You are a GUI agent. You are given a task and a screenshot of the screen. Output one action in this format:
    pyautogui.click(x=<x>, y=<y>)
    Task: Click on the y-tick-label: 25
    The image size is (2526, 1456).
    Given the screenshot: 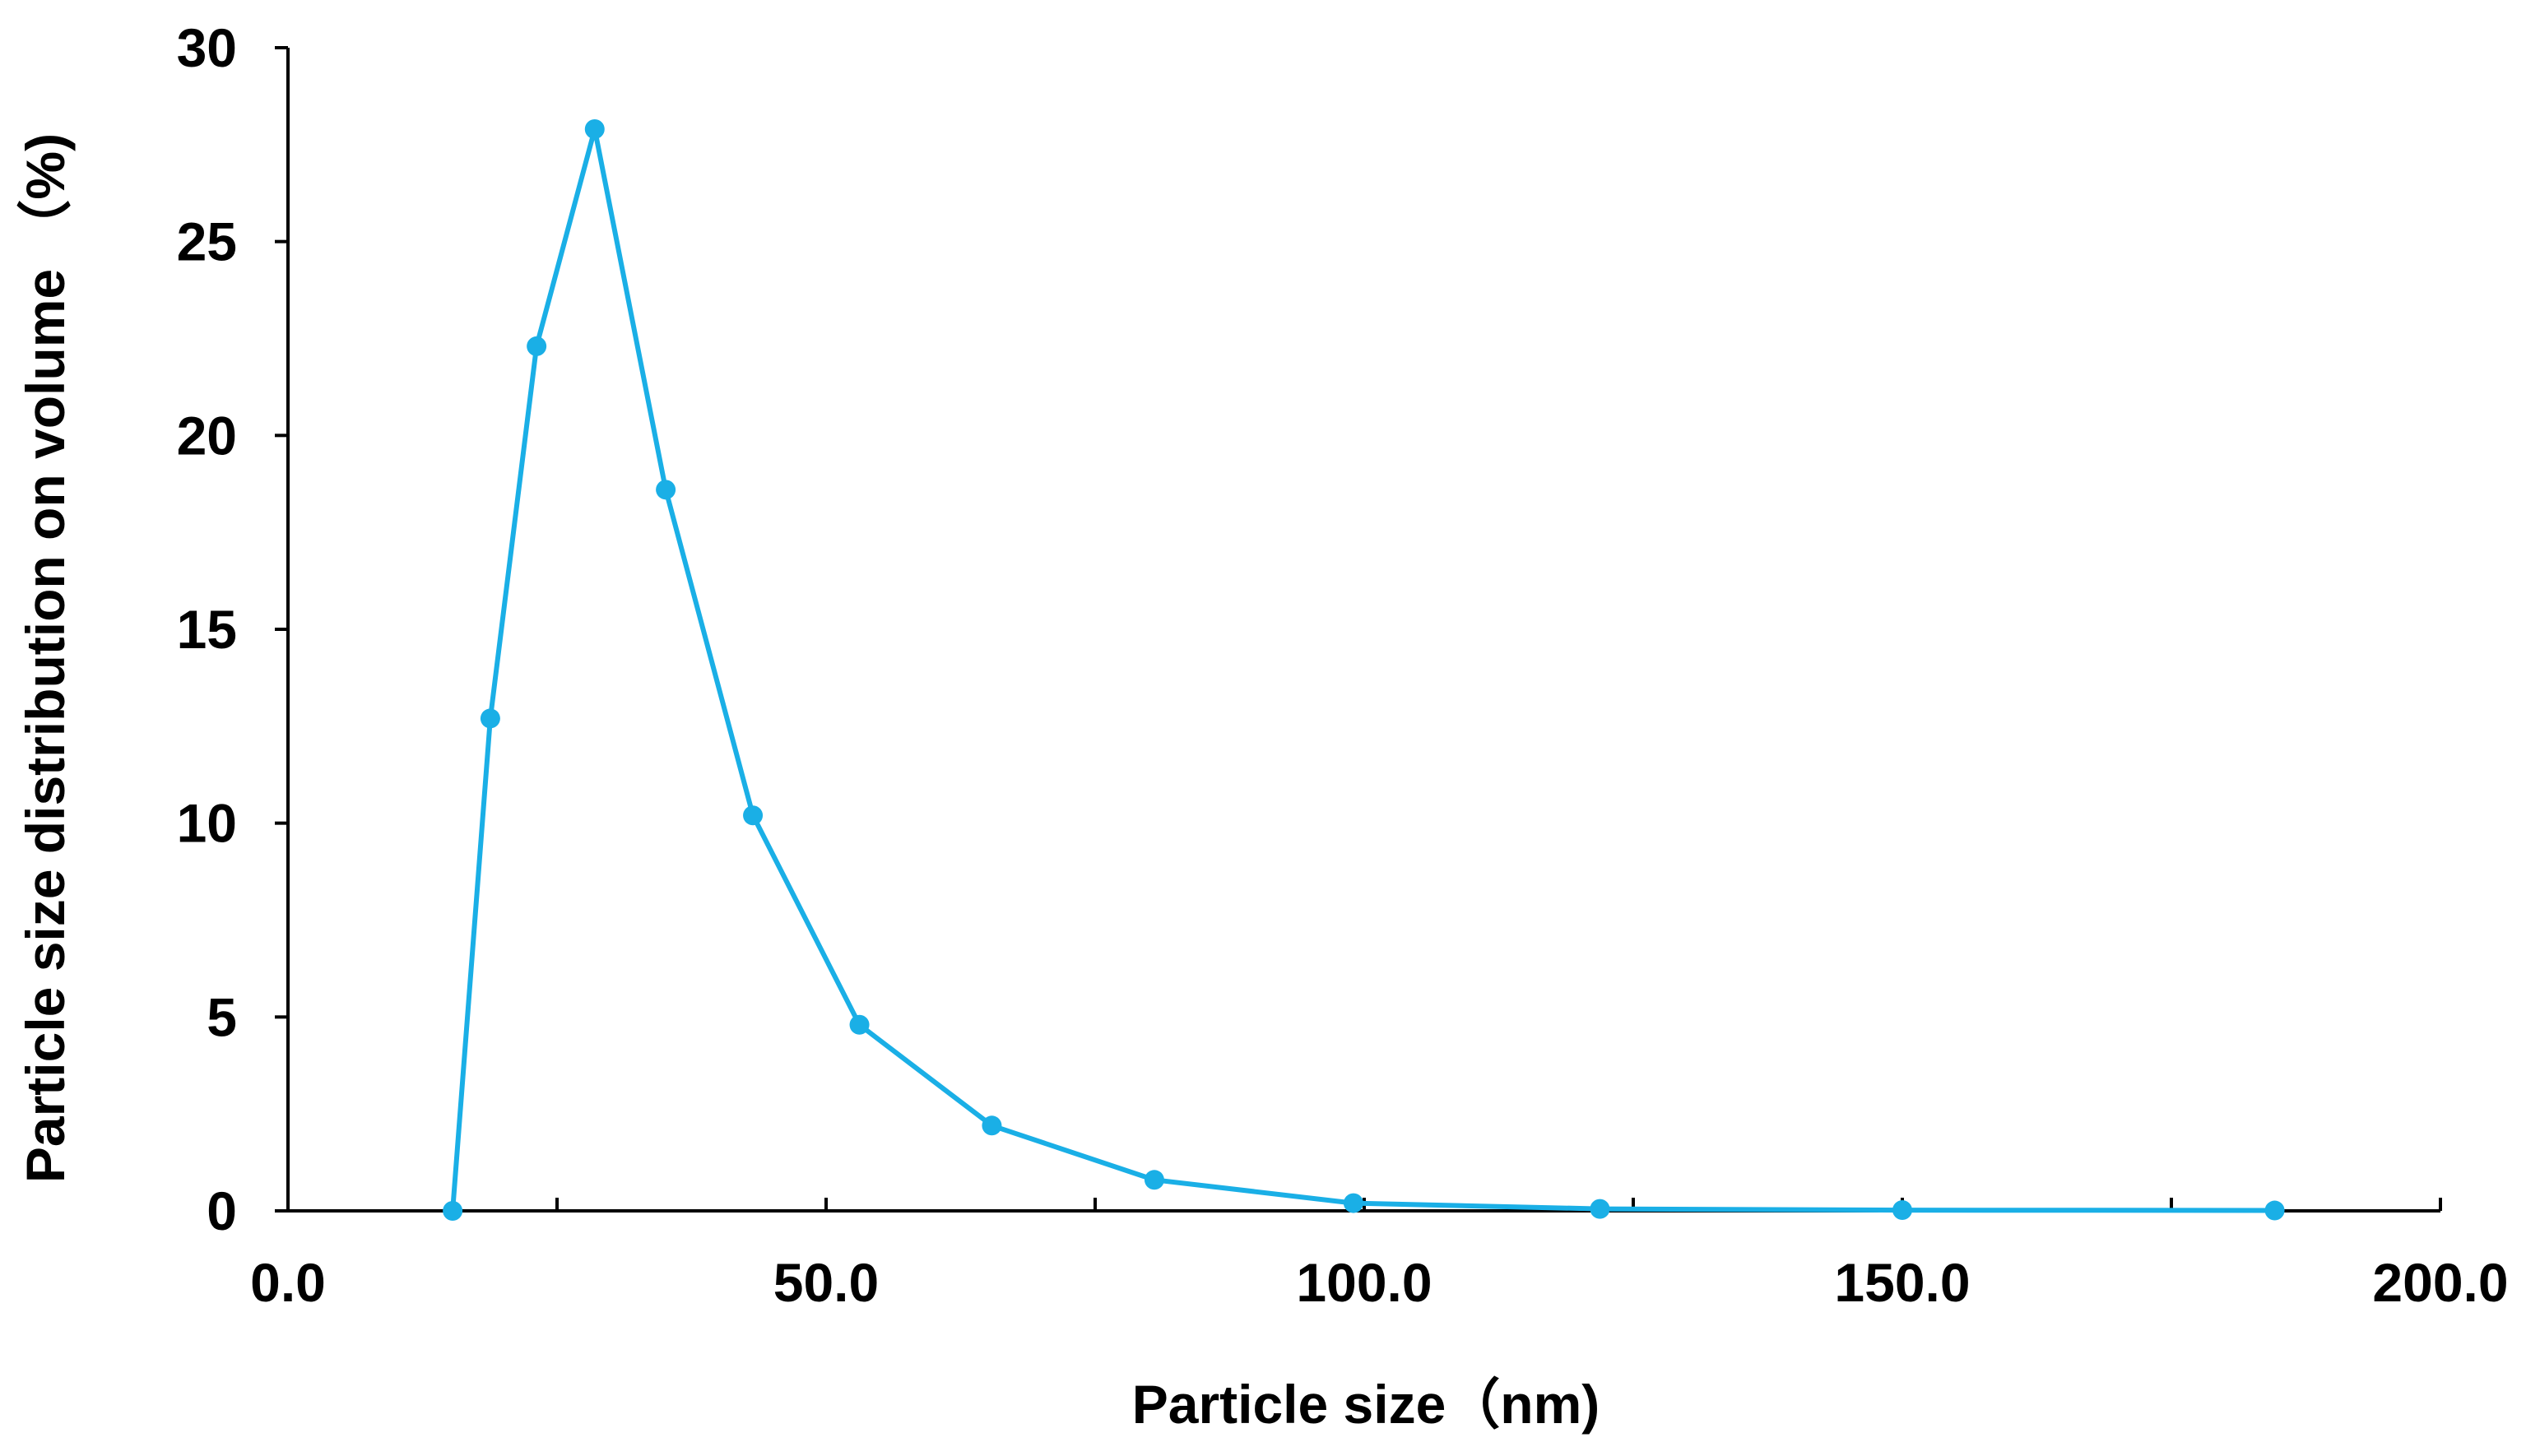 What is the action you would take?
    pyautogui.click(x=207, y=241)
    